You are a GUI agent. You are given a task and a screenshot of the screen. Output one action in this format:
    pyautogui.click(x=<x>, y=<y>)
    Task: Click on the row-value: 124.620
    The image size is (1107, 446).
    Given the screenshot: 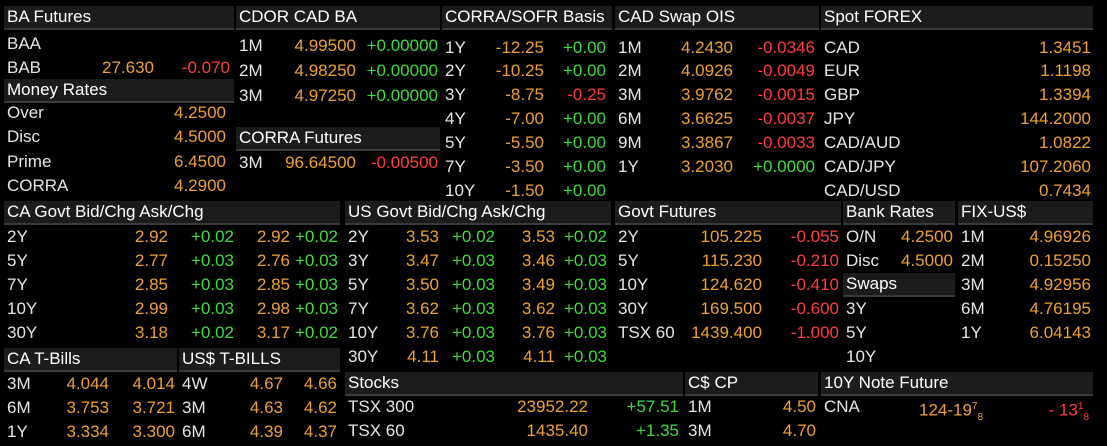 What is the action you would take?
    pyautogui.click(x=731, y=284)
    